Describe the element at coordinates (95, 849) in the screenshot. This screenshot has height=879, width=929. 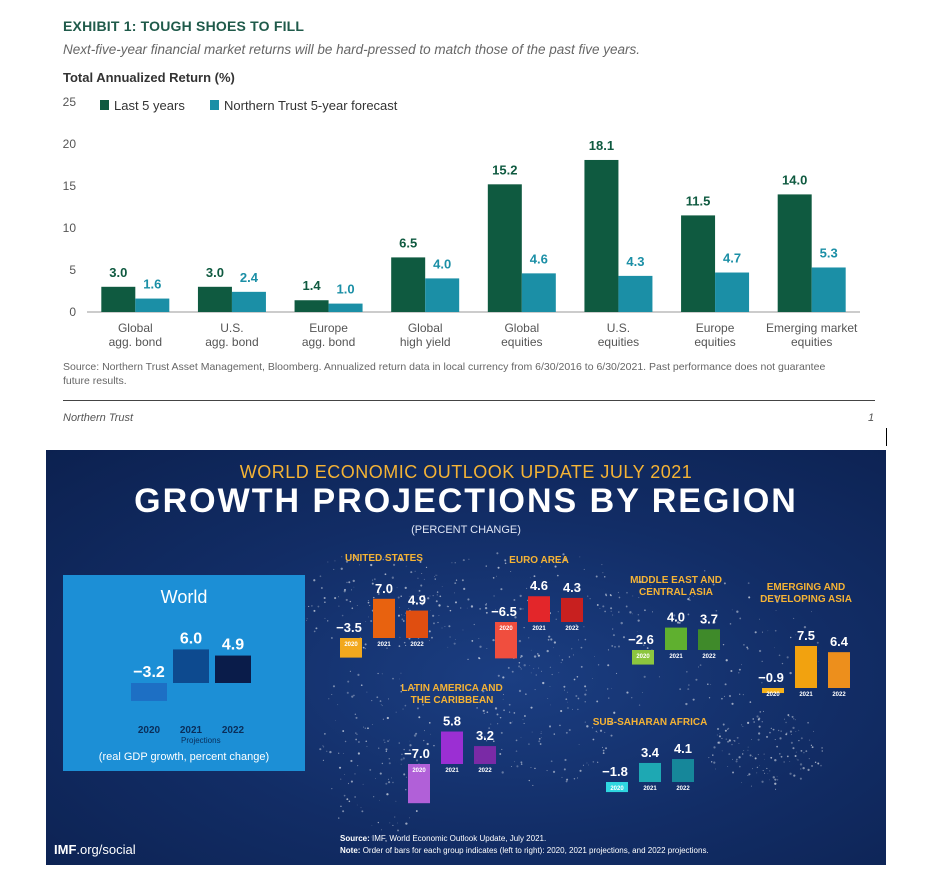
I see `imf-brand: IMF.org/social` at that location.